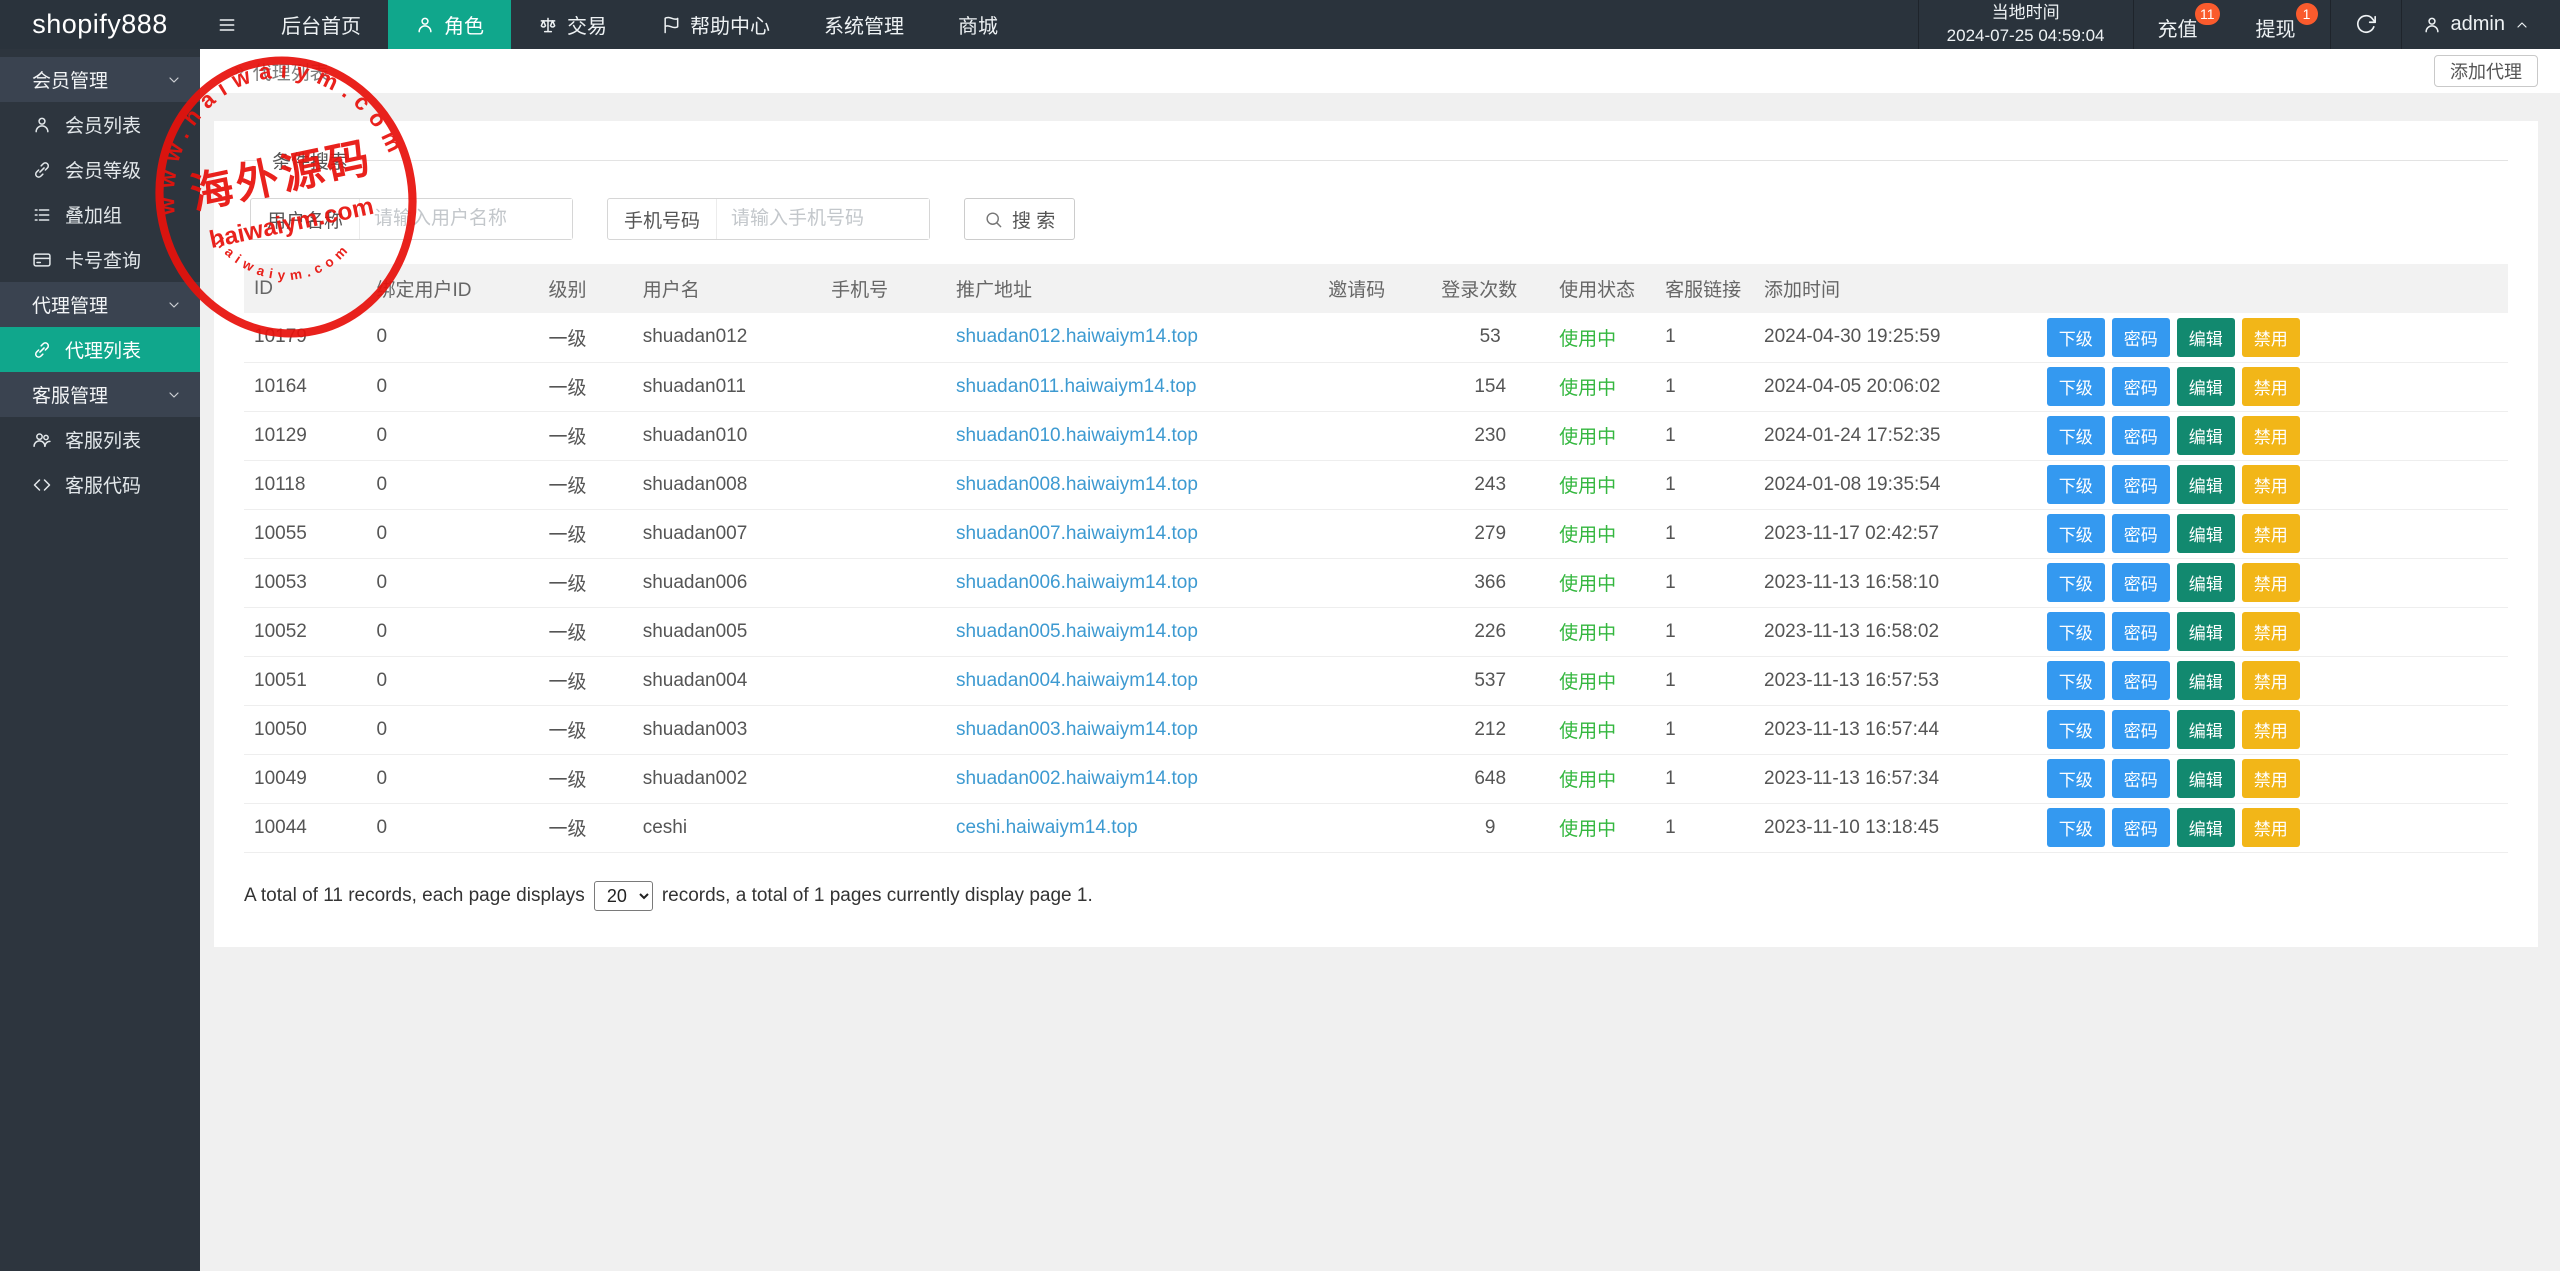 This screenshot has width=2560, height=1271. Describe the element at coordinates (100, 79) in the screenshot. I see `sidebar-section-会员管理: 会员管理` at that location.